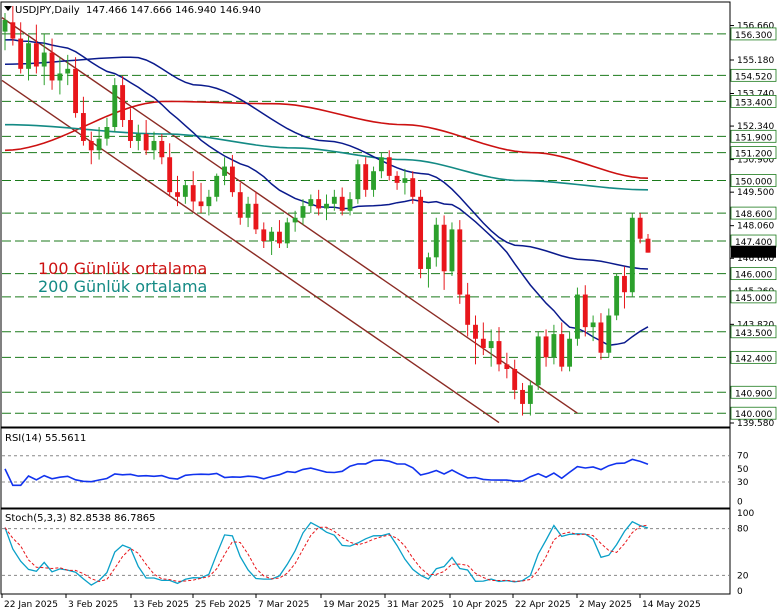 The height and width of the screenshot is (614, 778). Describe the element at coordinates (80, 518) in the screenshot. I see `stoch-label: Stoch(5,3,3) 82.8538 86.7865` at that location.